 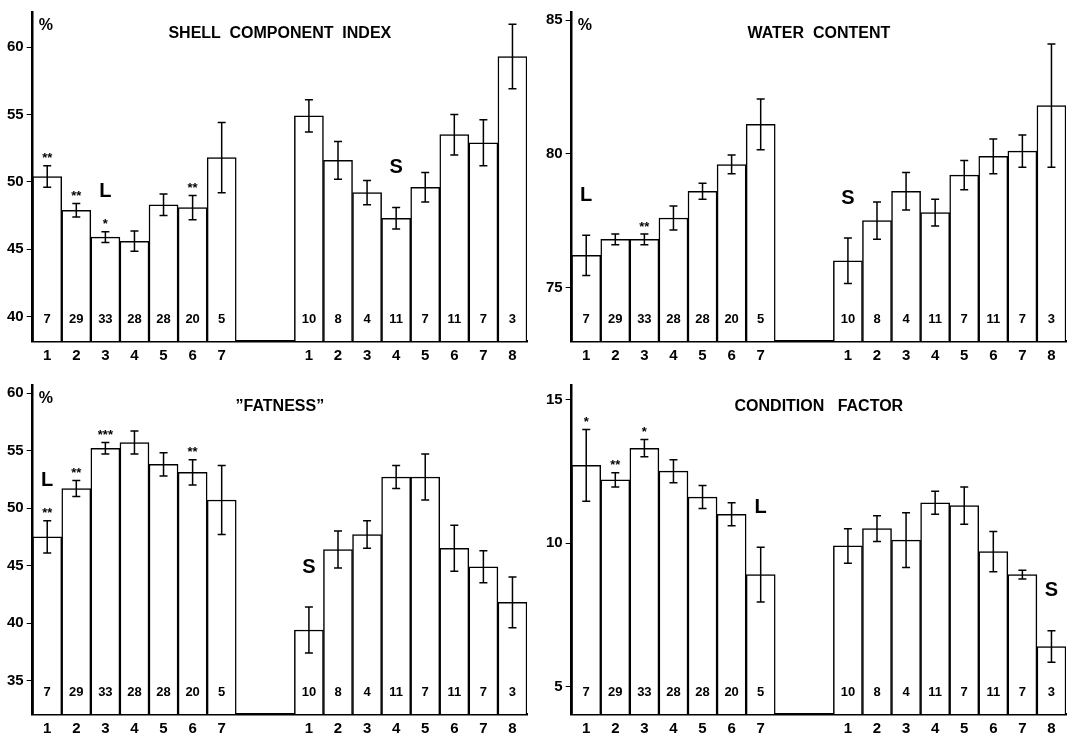 What do you see at coordinates (105, 435) in the screenshot?
I see `annotation: ***` at bounding box center [105, 435].